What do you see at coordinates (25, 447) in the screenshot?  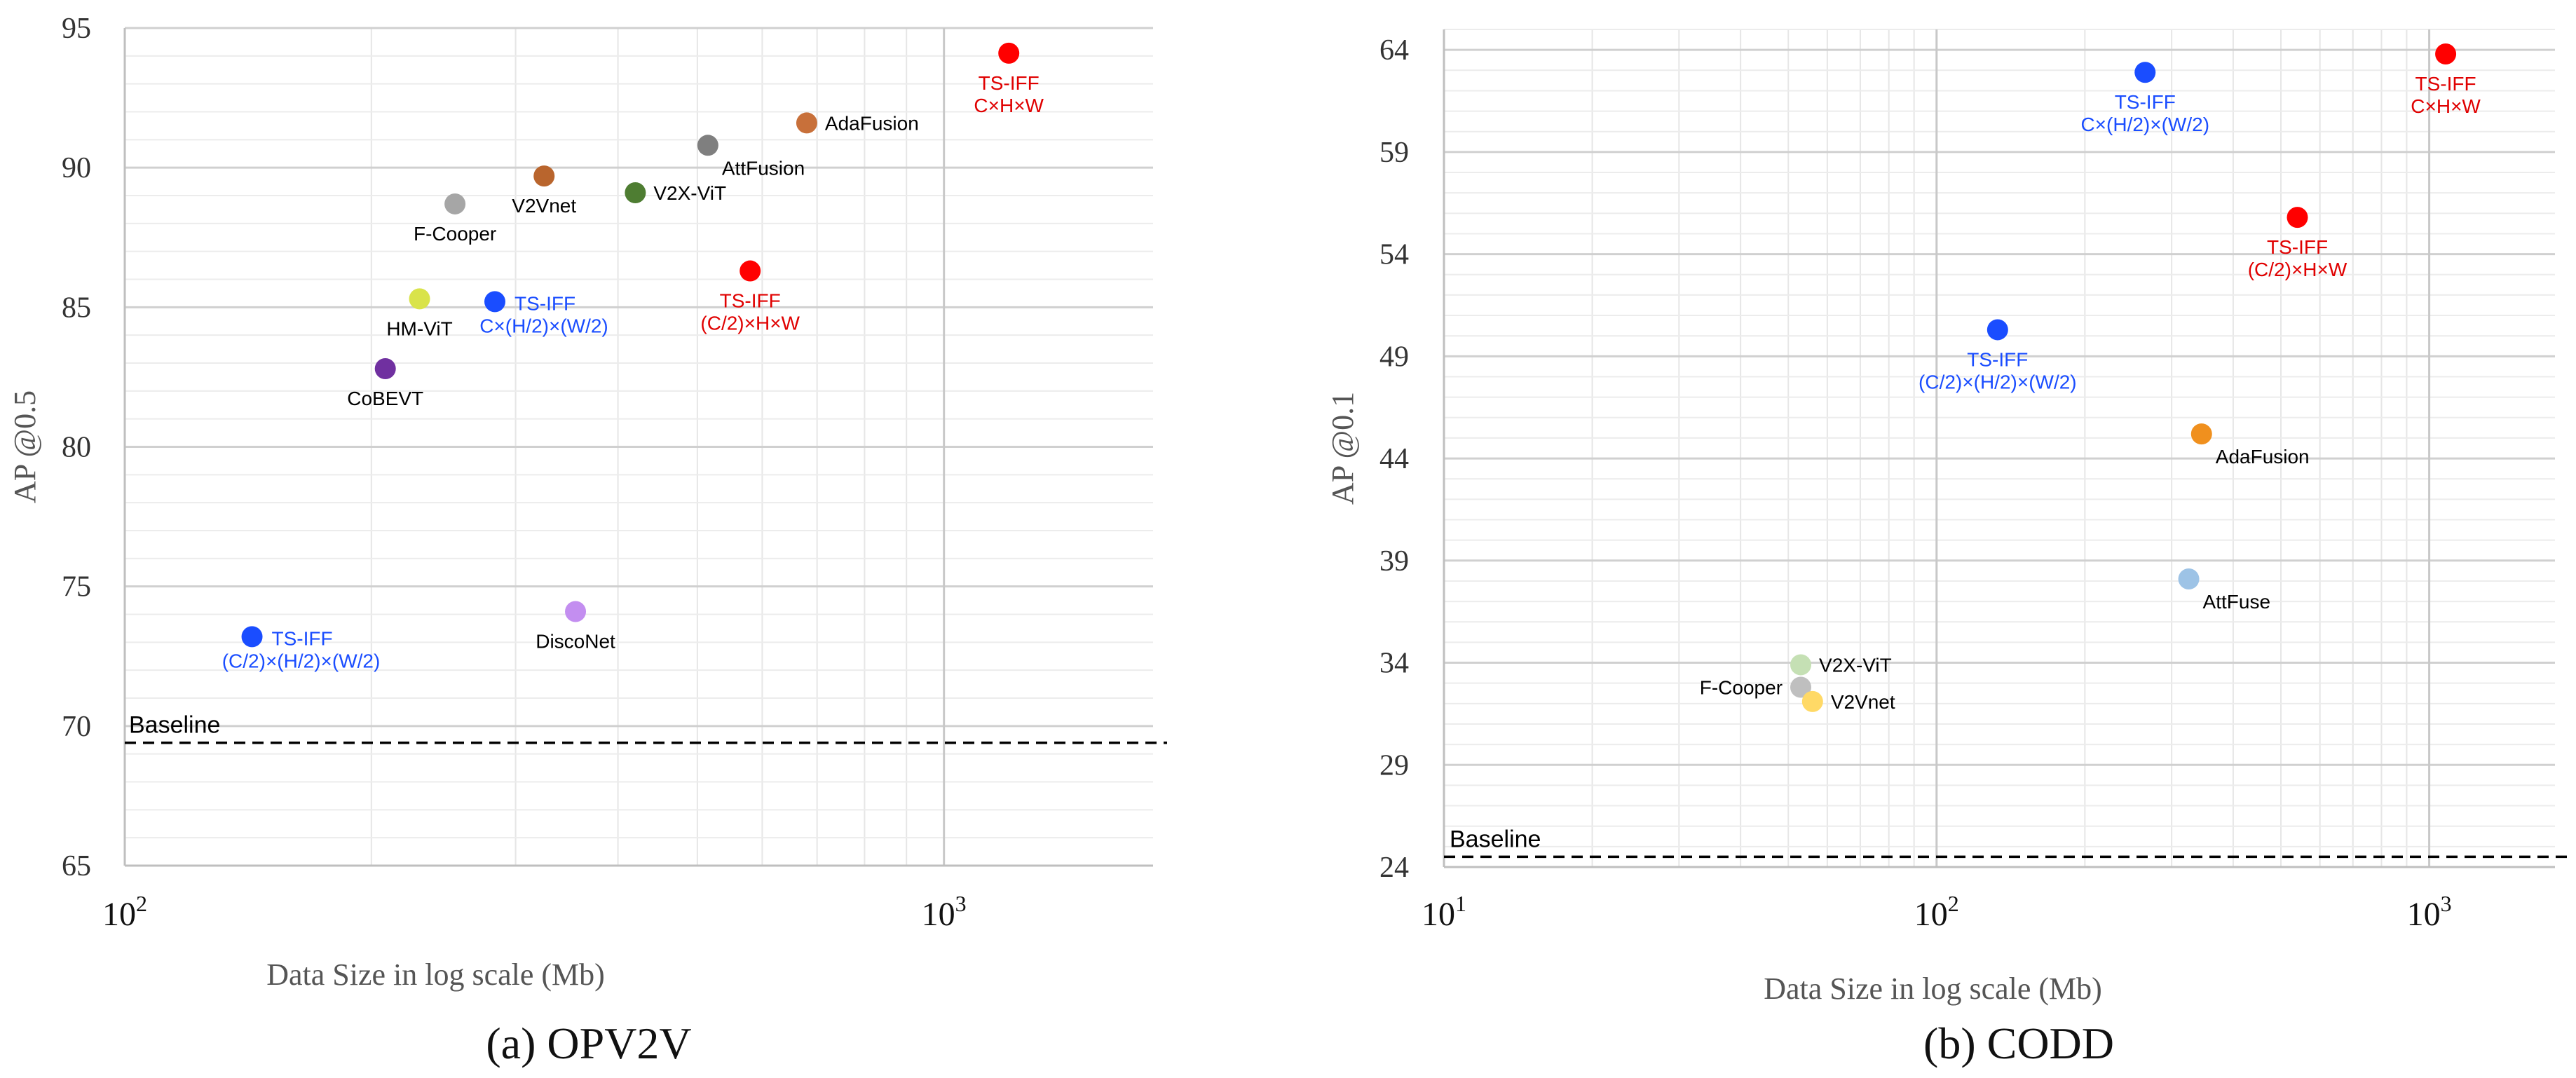 I see `y-axis-title: AP @0.5` at bounding box center [25, 447].